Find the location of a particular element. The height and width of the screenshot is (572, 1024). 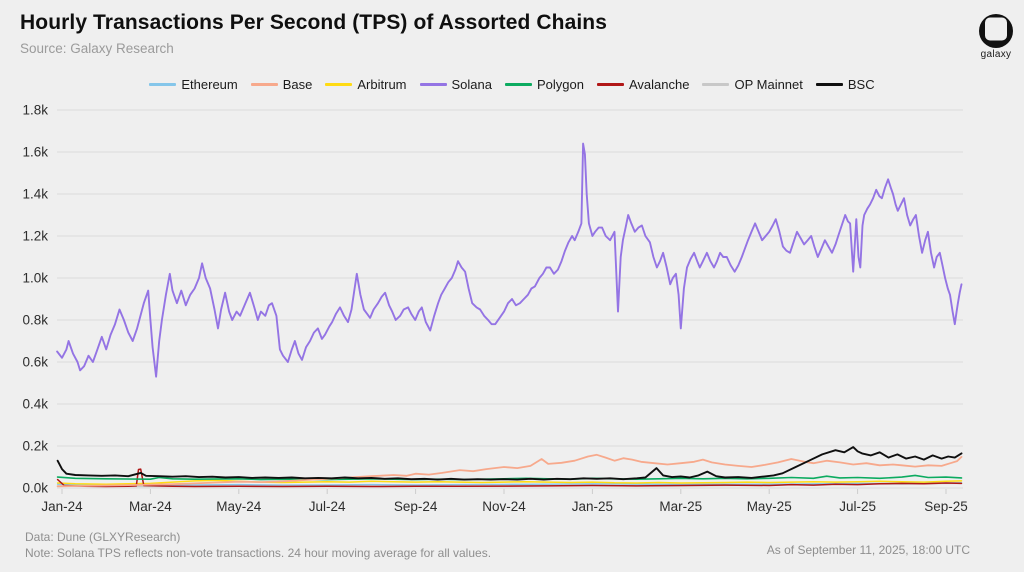

x-axis-label: Jan-24 is located at coordinates (62, 506).